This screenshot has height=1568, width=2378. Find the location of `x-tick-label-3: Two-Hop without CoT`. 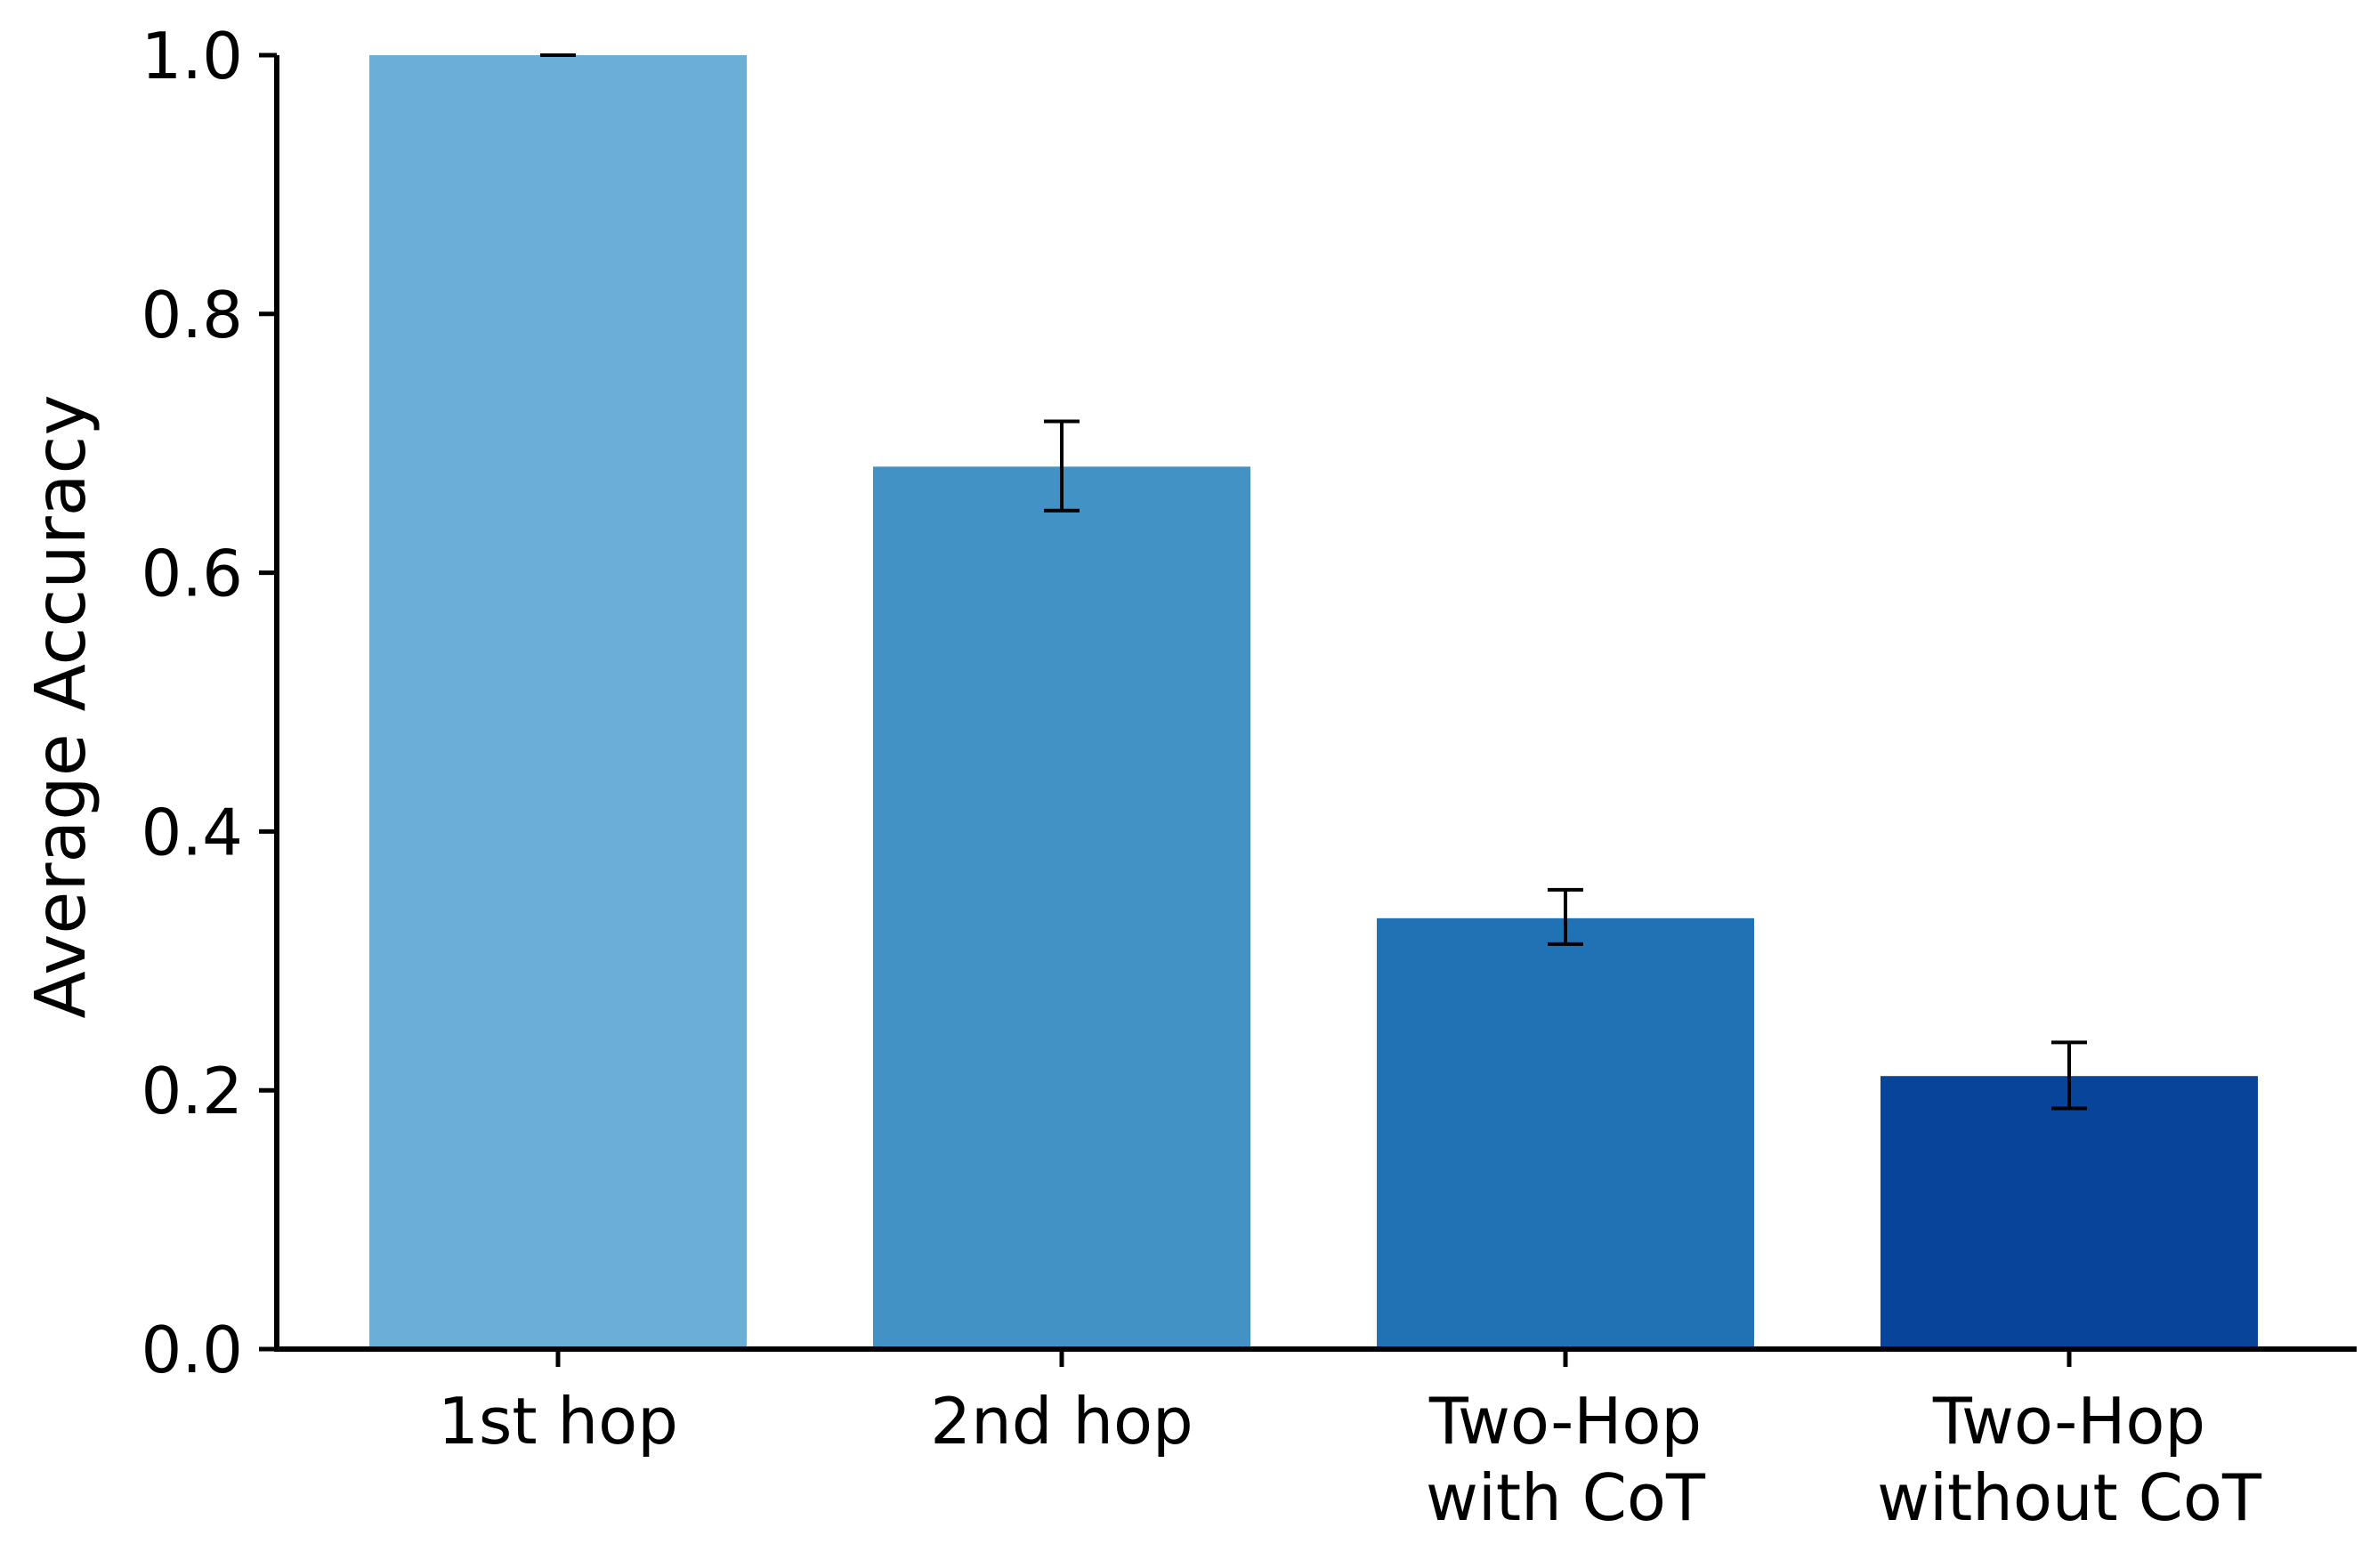

x-tick-label-3: Two-Hop without CoT is located at coordinates (2069, 1459).